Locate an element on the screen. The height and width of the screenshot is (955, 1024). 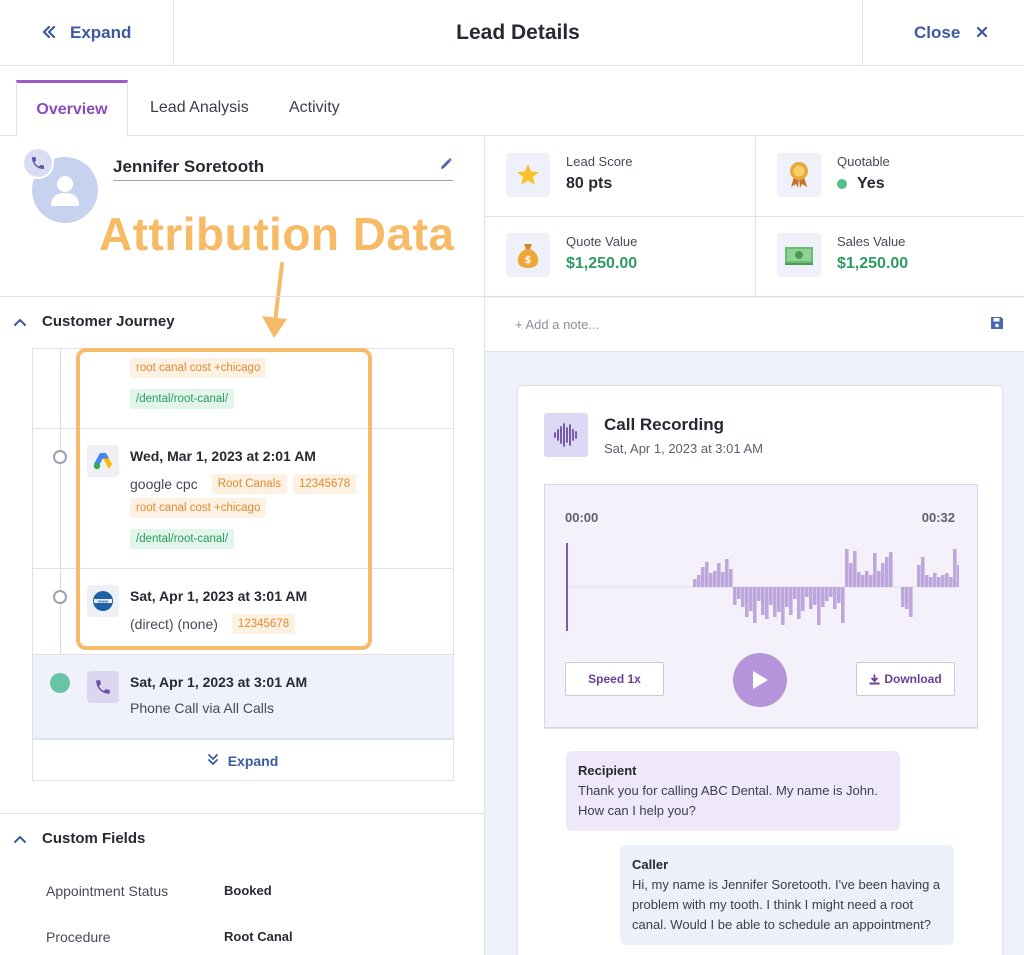
keyword-tag: root canal cost +chicago is located at coordinates (198, 508).